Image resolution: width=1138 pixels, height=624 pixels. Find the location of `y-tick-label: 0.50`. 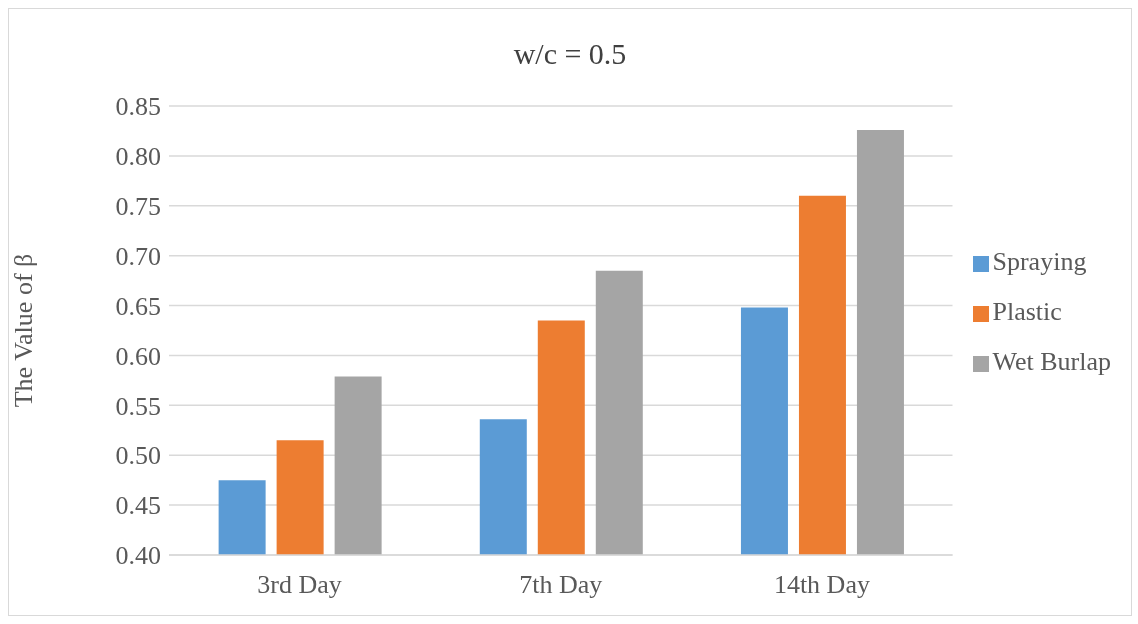

y-tick-label: 0.50 is located at coordinates (138, 456).